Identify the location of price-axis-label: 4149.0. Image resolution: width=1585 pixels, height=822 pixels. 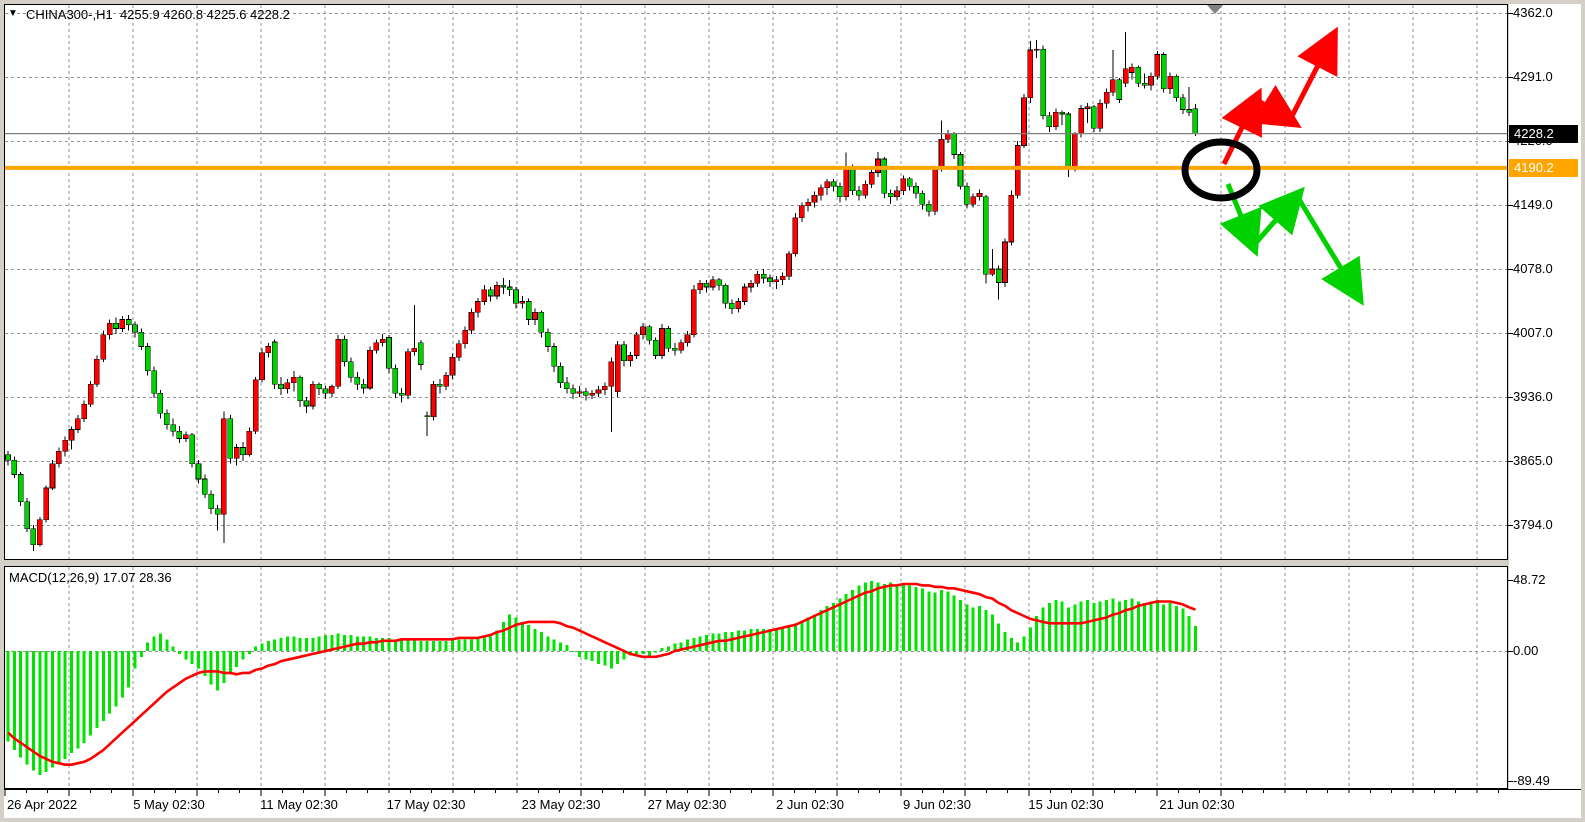
(1533, 204).